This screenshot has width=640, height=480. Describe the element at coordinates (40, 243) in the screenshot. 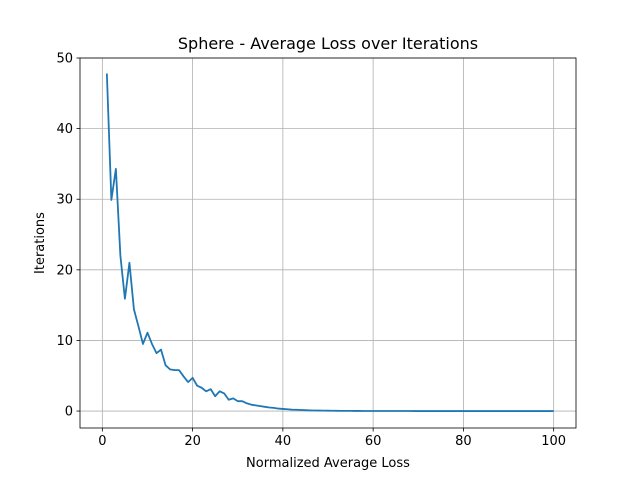

I see `y-axis-label: Iterations` at that location.